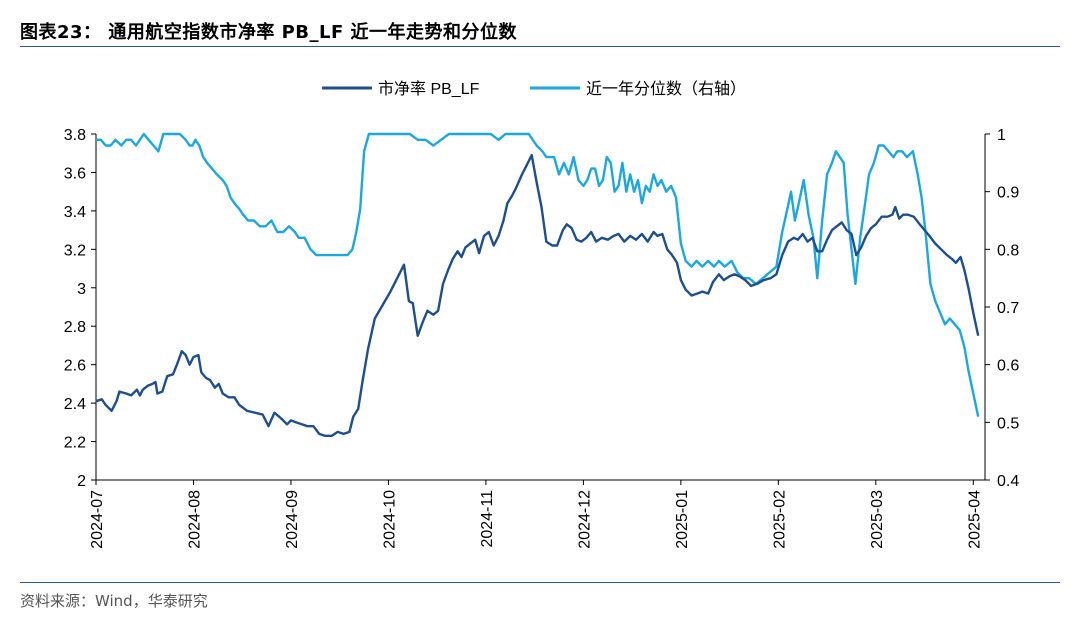 The image size is (1080, 624). I want to click on right-tick-label: 0.9, so click(1008, 193).